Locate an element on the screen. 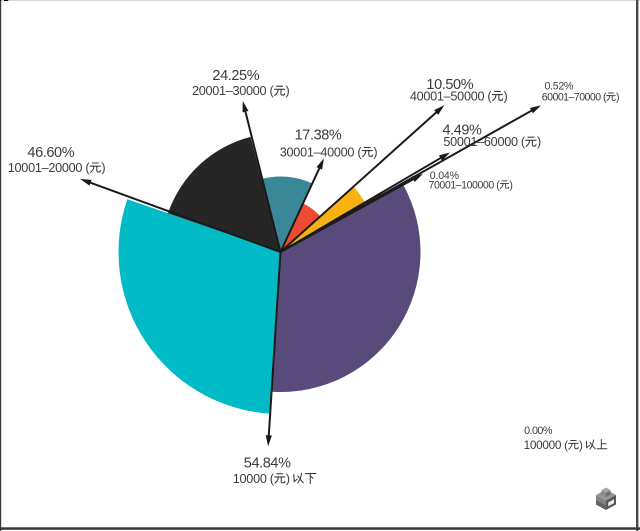 Image resolution: width=640 pixels, height=531 pixels. svg-text: 24.25% is located at coordinates (235, 76).